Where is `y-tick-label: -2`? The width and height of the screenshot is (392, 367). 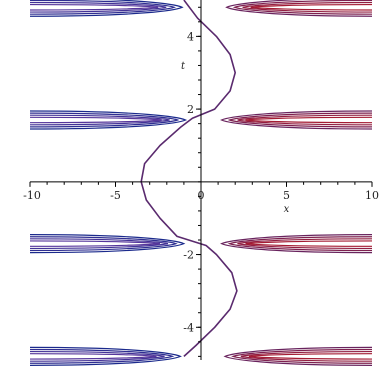 y-tick-label: -2 is located at coordinates (188, 255).